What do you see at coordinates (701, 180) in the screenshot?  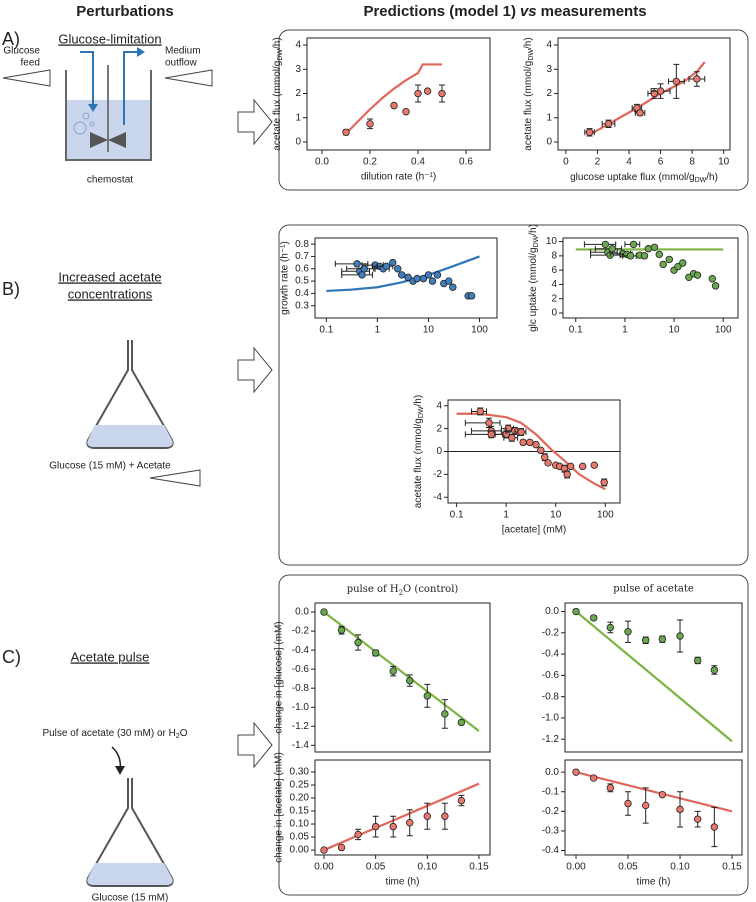 I see `text-part: DW` at bounding box center [701, 180].